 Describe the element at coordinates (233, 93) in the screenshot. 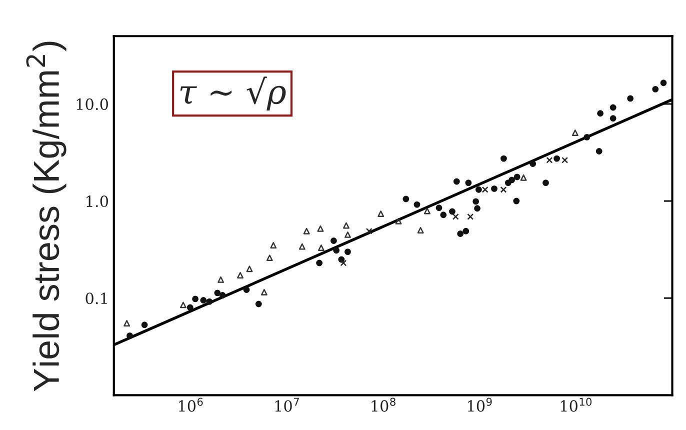

I see `annotation: τ ∼ √ρ` at that location.